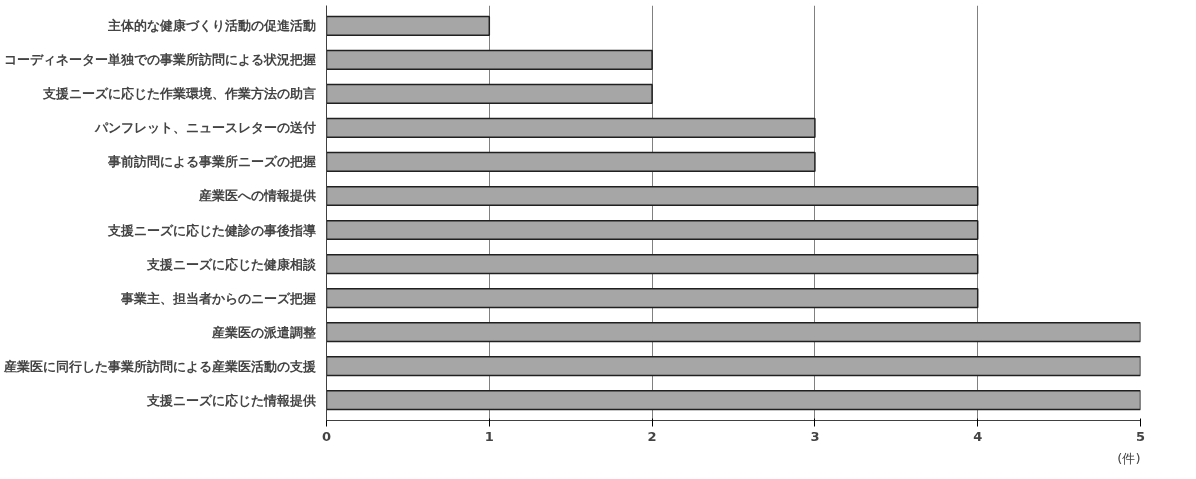 This screenshot has width=1196, height=479. Describe the element at coordinates (217, 298) in the screenshot. I see `y-tick-label: 事業主、担当者からのニーズ把握` at that location.